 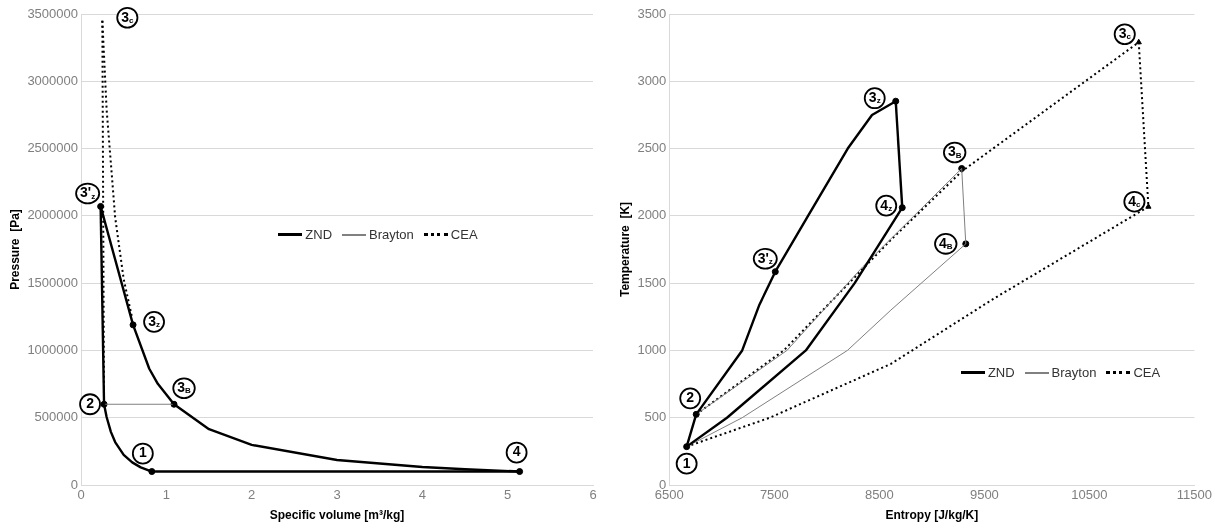 What do you see at coordinates (879, 495) in the screenshot?
I see `x-tick-label: 8500` at bounding box center [879, 495].